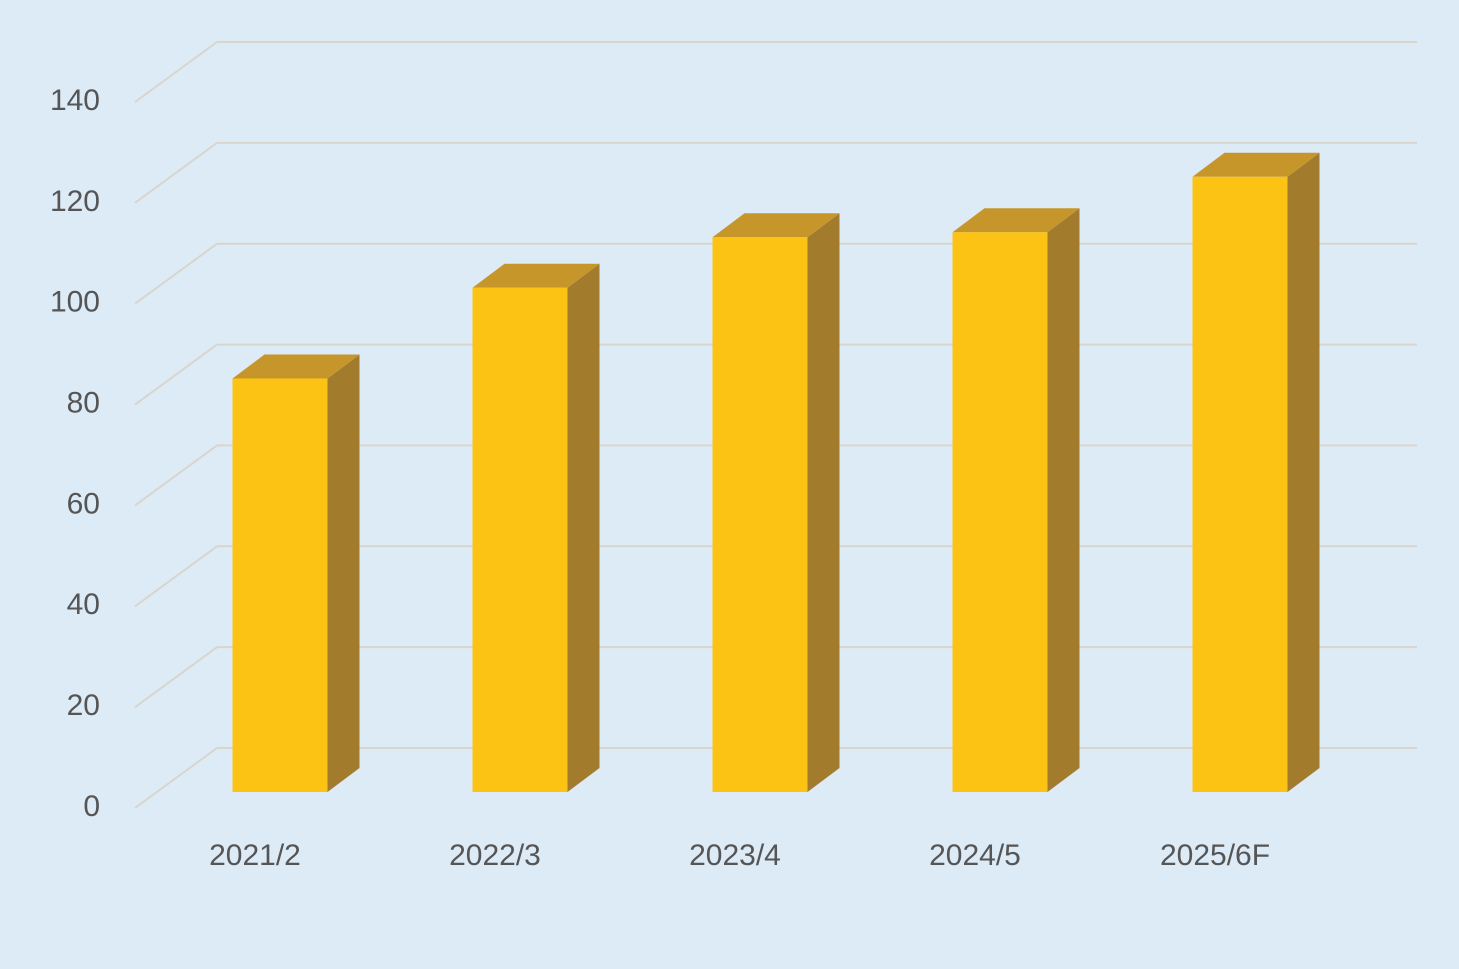 Image resolution: width=1459 pixels, height=969 pixels. Describe the element at coordinates (75, 100) in the screenshot. I see `y-tick-label: 140` at that location.